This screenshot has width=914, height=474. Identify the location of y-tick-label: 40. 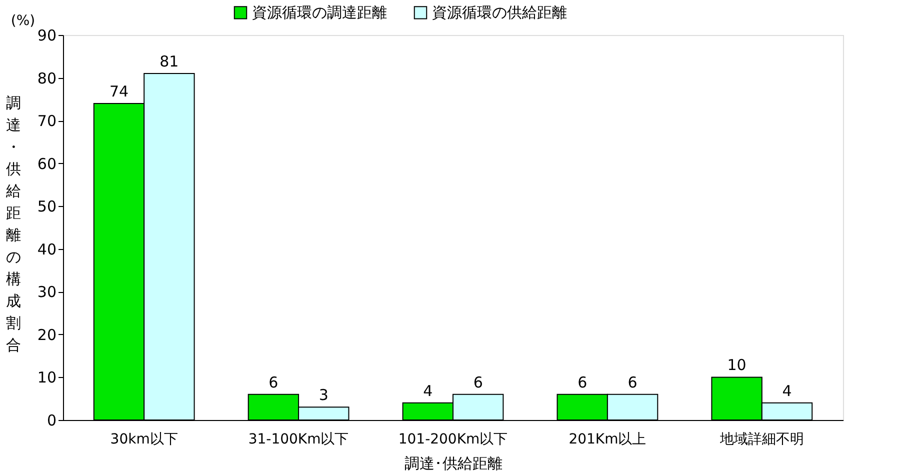
(46, 249).